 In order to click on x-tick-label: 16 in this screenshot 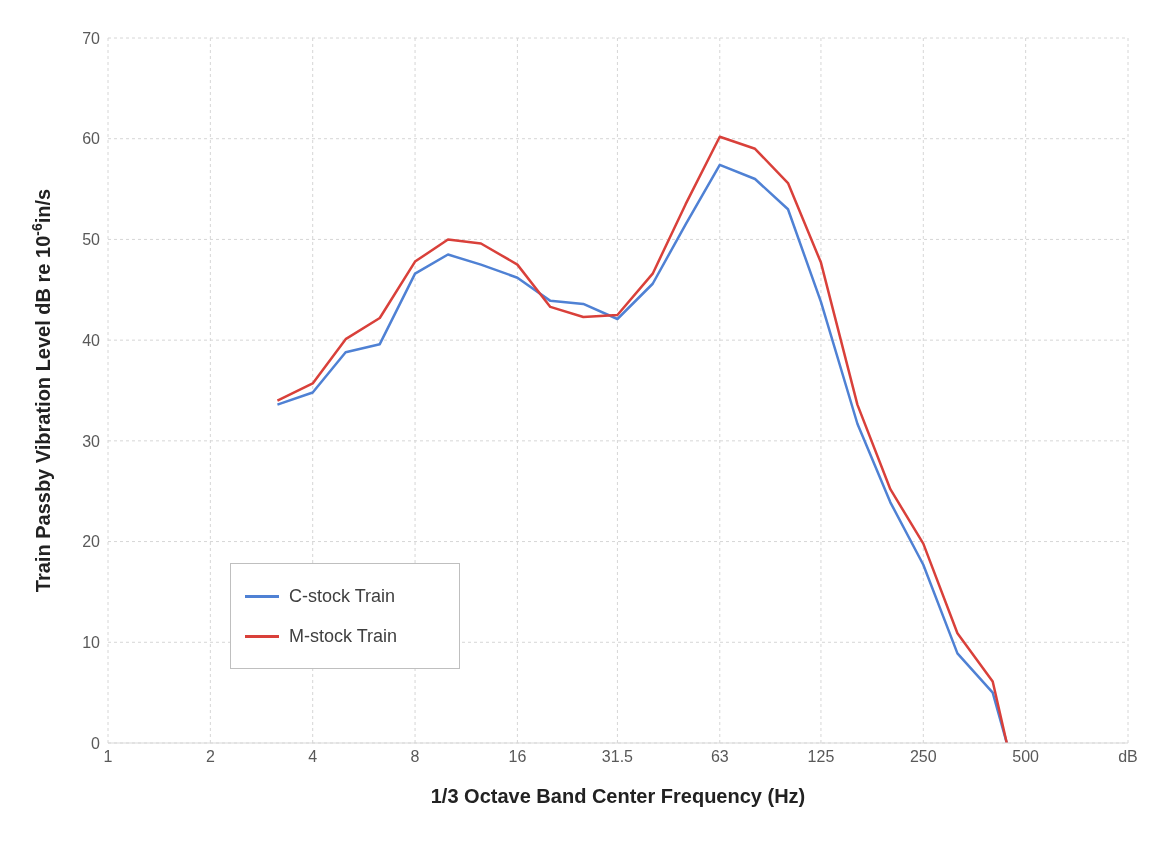, I will do `click(517, 757)`.